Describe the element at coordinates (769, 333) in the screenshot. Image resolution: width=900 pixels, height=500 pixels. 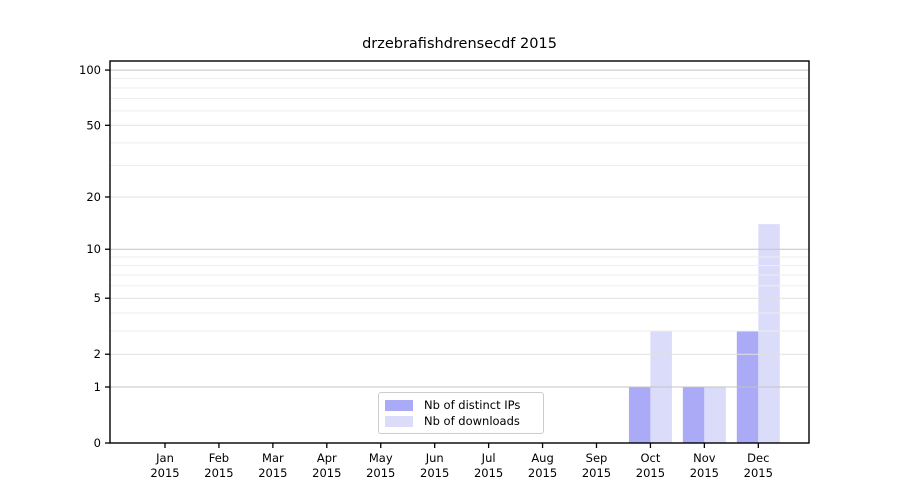
I see `bar-downloads-dec` at that location.